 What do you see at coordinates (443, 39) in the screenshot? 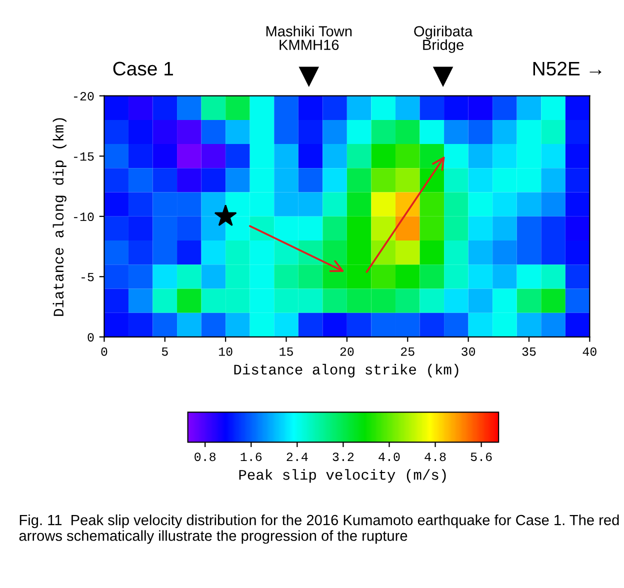
I see `text: Ogiribata Bridge` at bounding box center [443, 39].